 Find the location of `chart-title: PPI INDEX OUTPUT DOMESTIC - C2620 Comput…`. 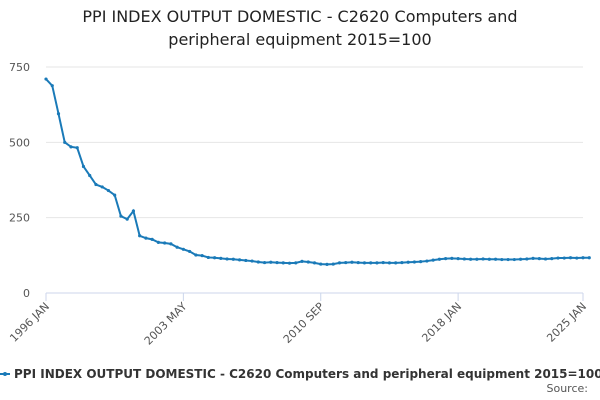

chart-title: PPI INDEX OUTPUT DOMESTIC - C2620 Comput… is located at coordinates (299, 16).